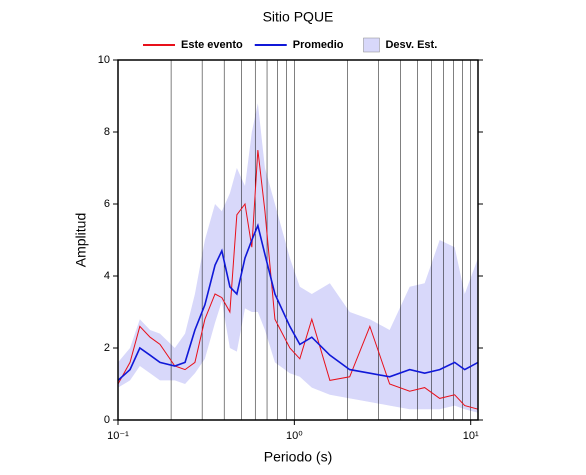 Image resolution: width=586 pixels, height=475 pixels. What do you see at coordinates (294, 436) in the screenshot?
I see `x-tick-label: 10⁰` at bounding box center [294, 436].